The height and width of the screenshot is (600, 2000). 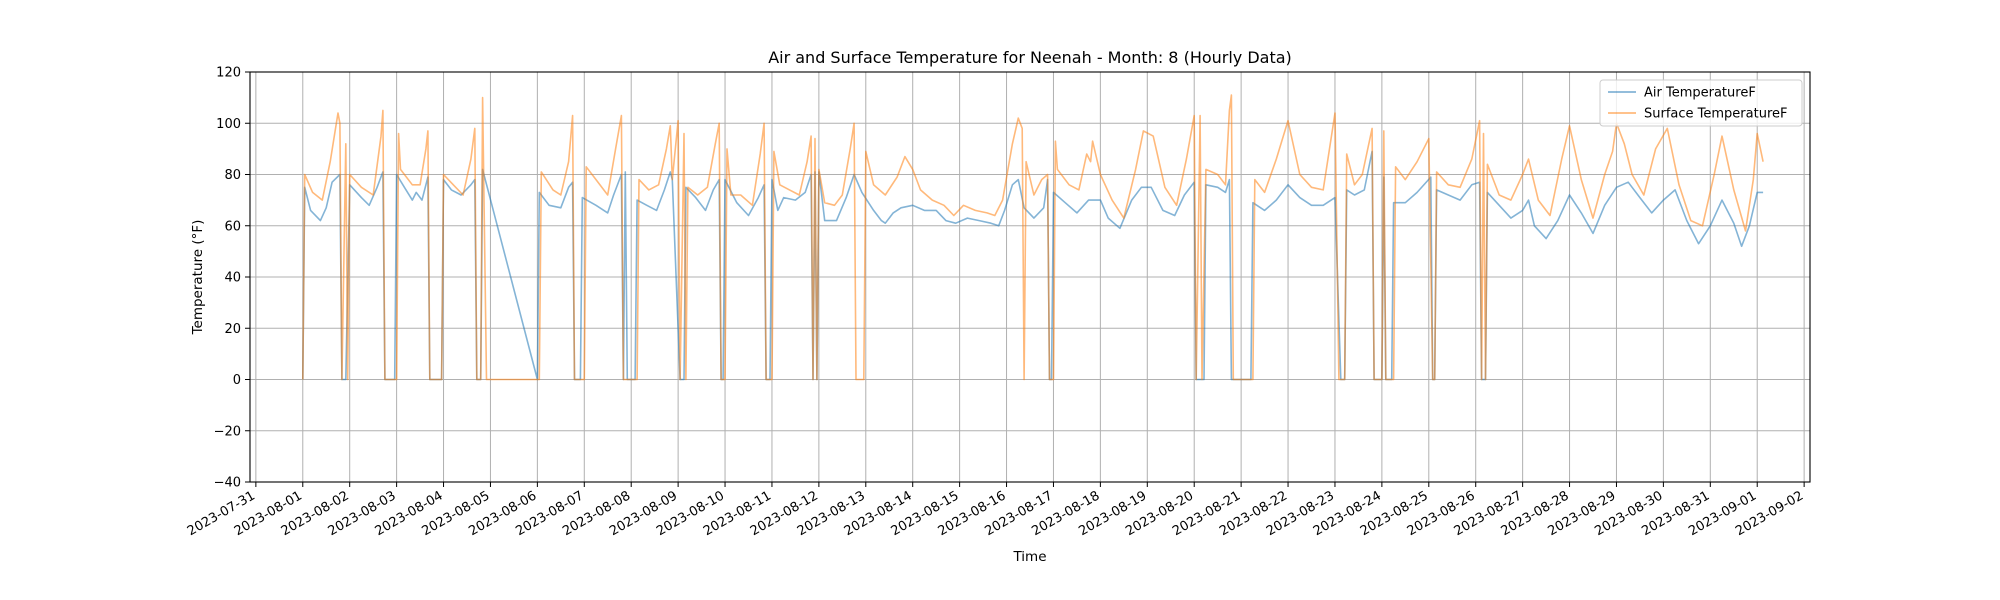 What do you see at coordinates (227, 483) in the screenshot?
I see `y-tick-label: −40` at bounding box center [227, 483].